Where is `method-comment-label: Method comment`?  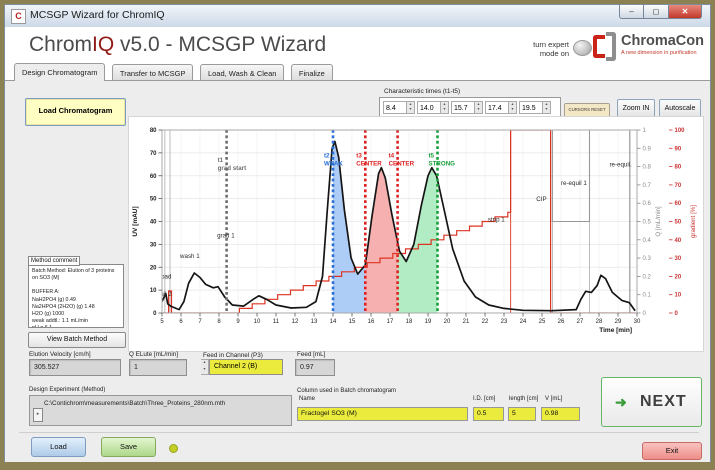
method-comment-label: Method comment is located at coordinates (54, 261).